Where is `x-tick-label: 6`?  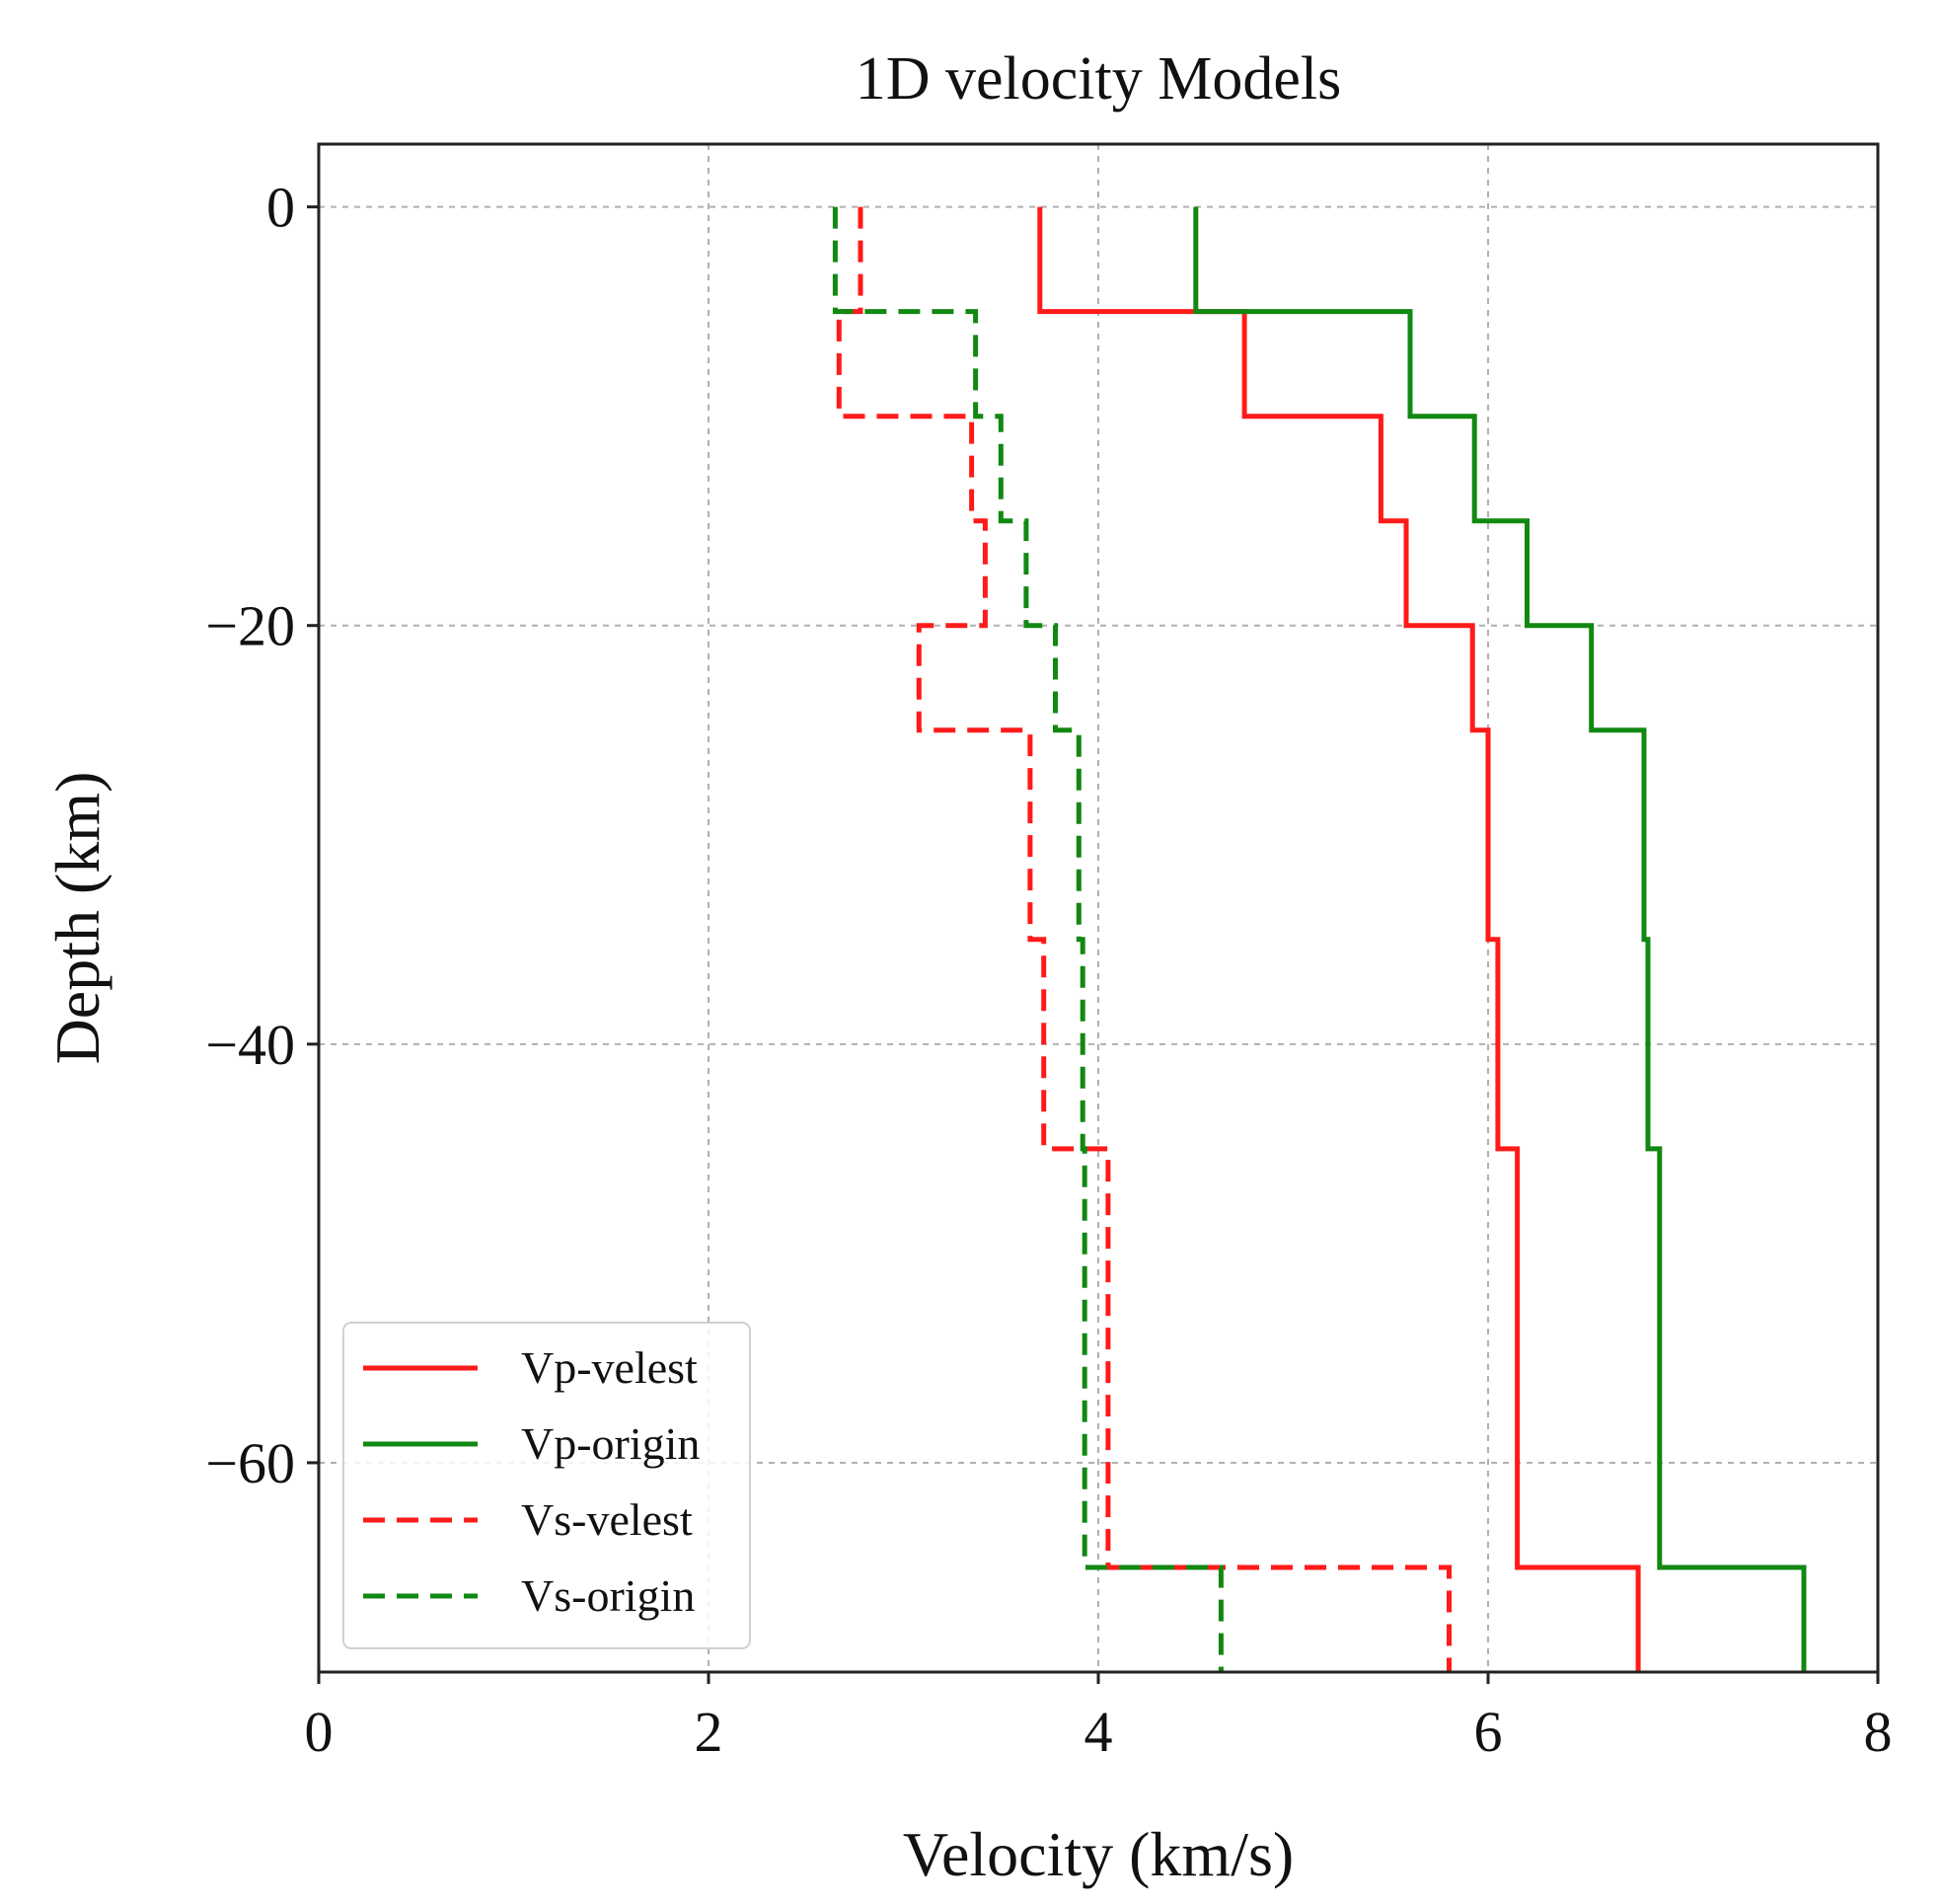
x-tick-label: 6 is located at coordinates (1488, 1732).